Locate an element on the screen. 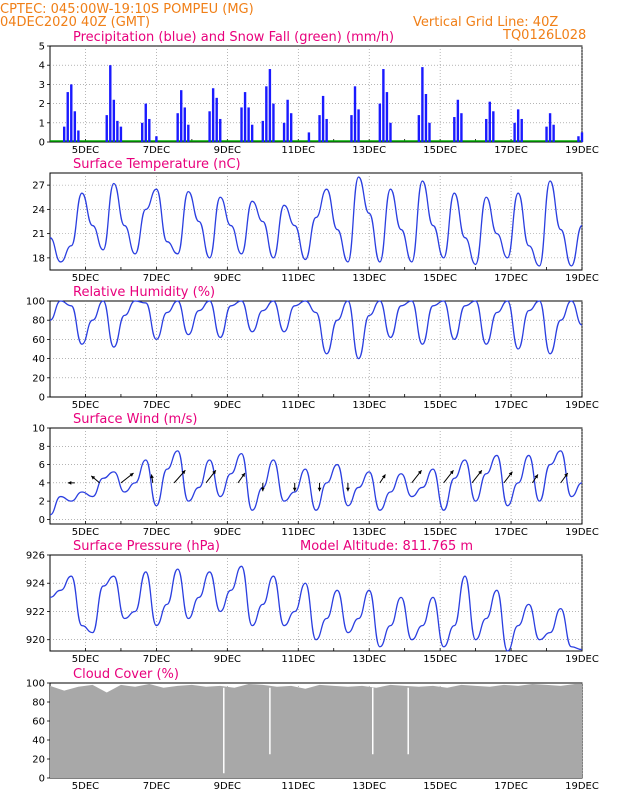 The image size is (618, 800). cloud-xtick-label: 19DEC is located at coordinates (582, 786).